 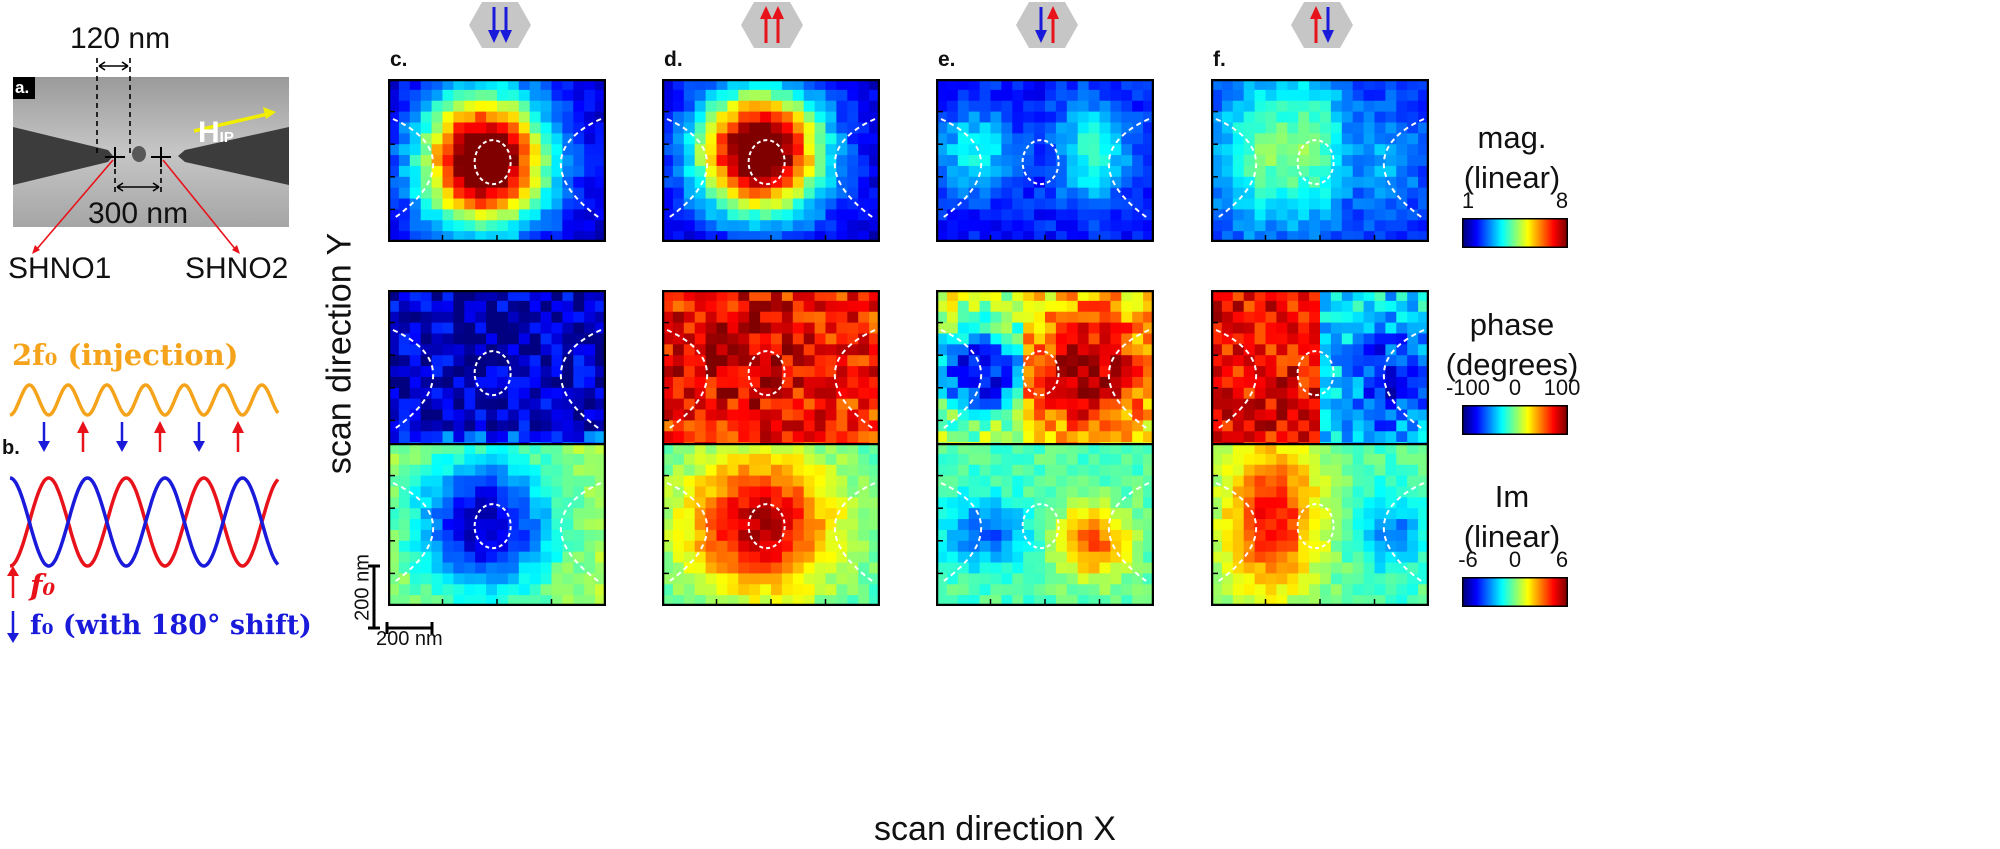 I want to click on shno1-pointer, so click(x=74, y=205).